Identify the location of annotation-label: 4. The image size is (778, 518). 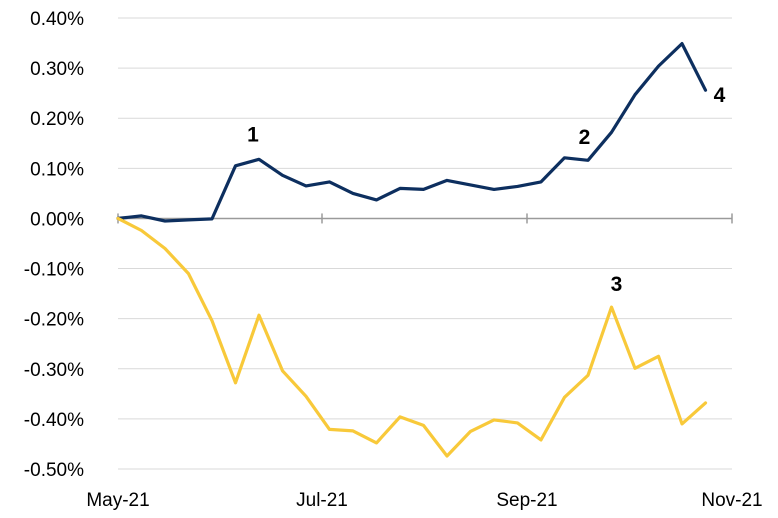
(720, 95).